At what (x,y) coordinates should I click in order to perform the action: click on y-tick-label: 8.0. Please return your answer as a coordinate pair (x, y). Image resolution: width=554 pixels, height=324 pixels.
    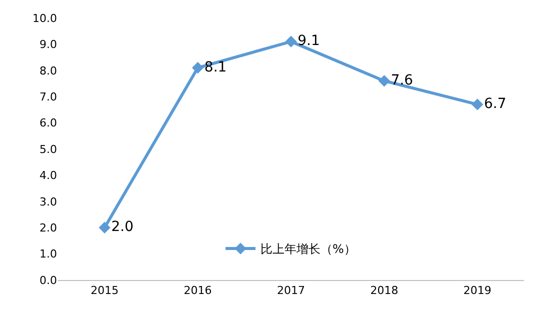
    Looking at the image, I should click on (48, 71).